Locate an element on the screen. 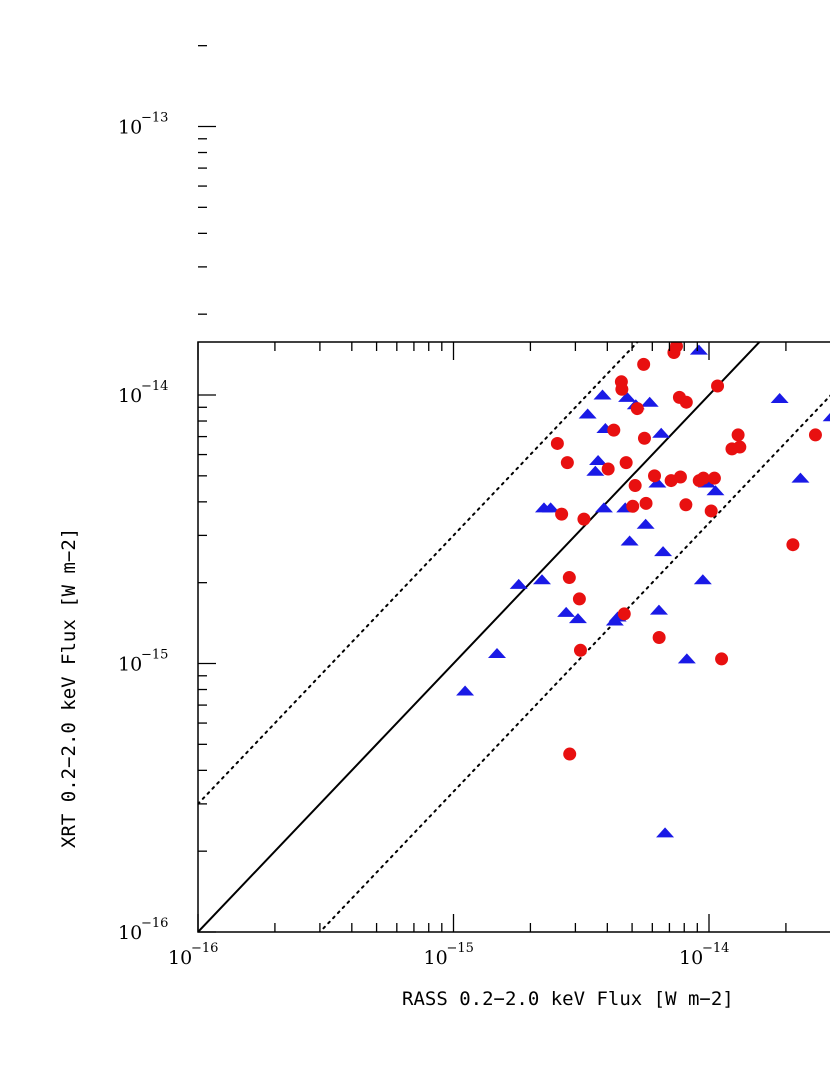  x-axis-label: RASS 0.2−2.0 keV Flux [W m−2] is located at coordinates (568, 999).